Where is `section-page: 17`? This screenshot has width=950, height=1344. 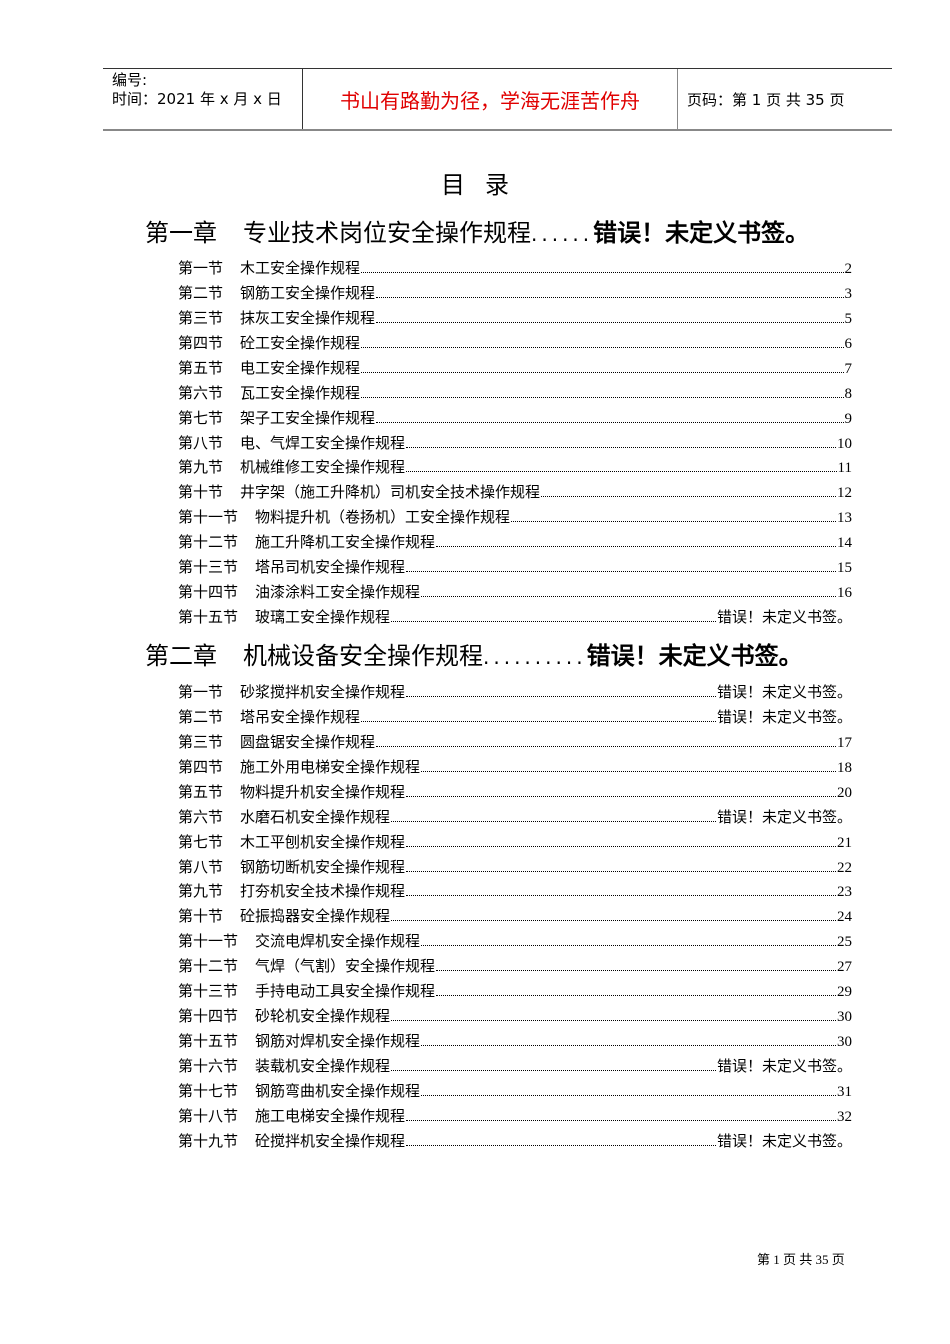
section-page: 17 is located at coordinates (844, 742).